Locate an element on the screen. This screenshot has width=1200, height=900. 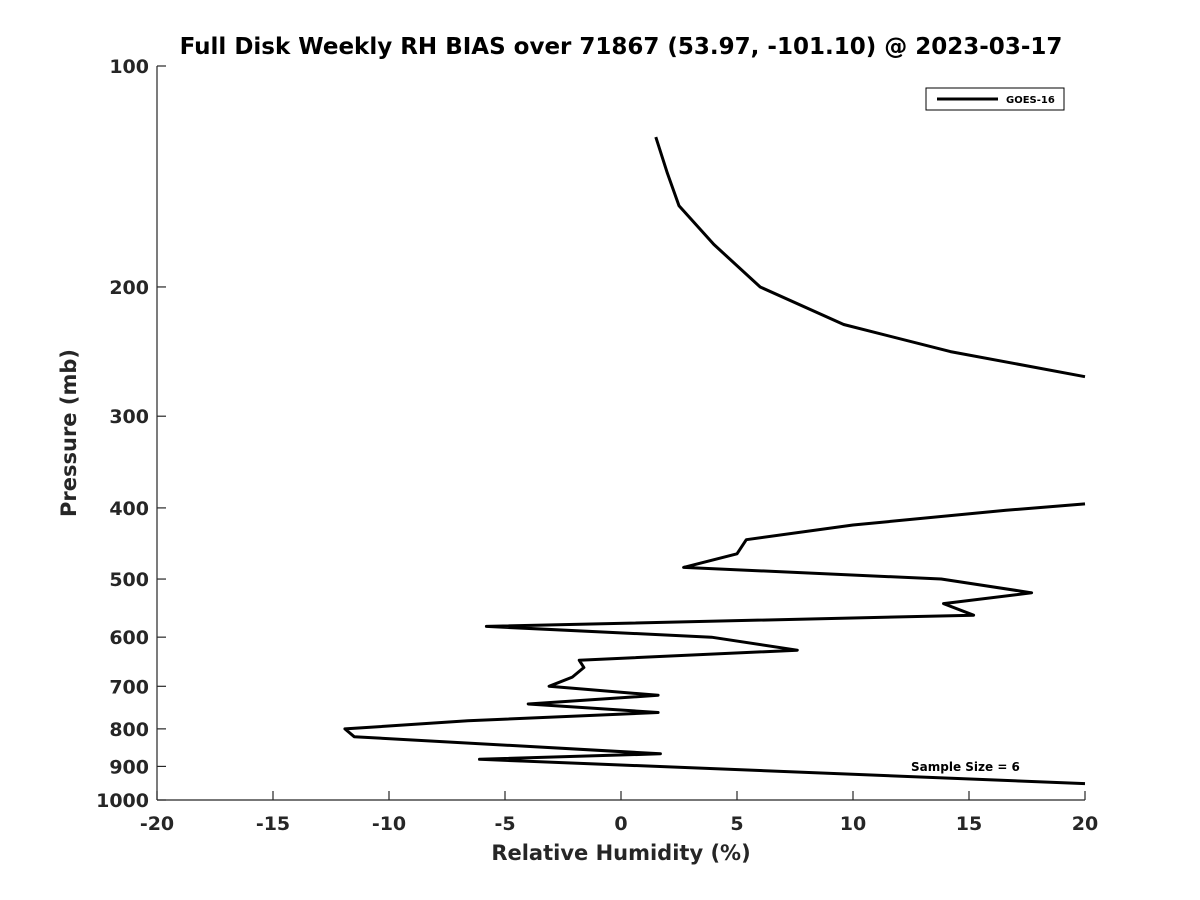
x-tick-label: 15 is located at coordinates (969, 824).